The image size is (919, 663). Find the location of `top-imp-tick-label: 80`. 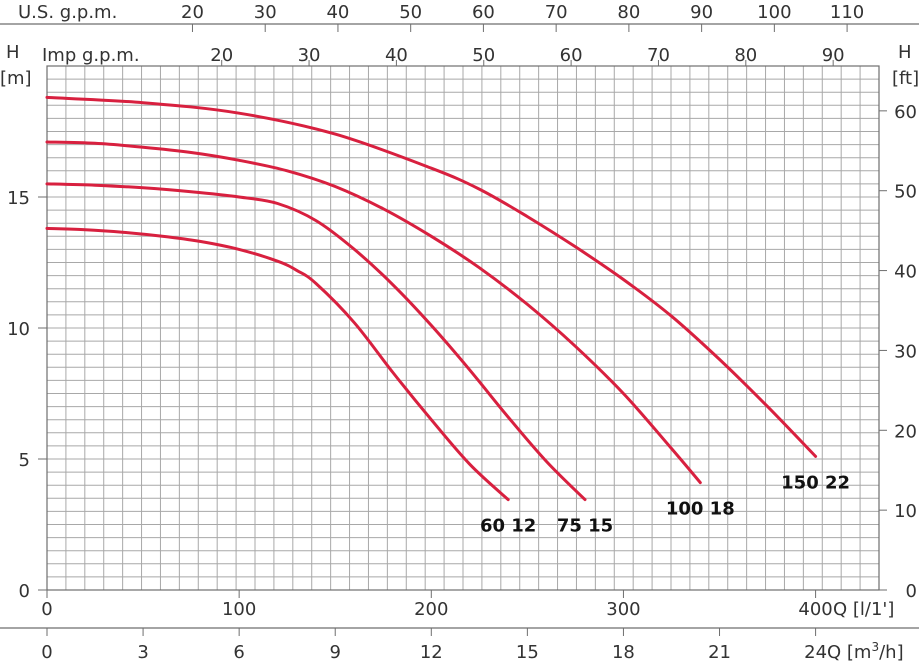

top-imp-tick-label: 80 is located at coordinates (745, 55).